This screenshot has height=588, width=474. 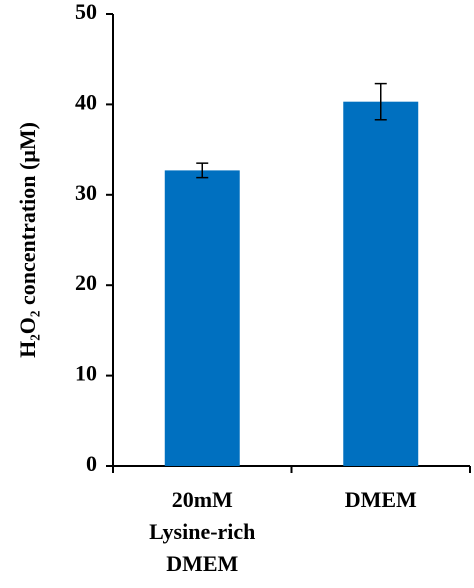 I want to click on x-tick-label: 20mM, so click(x=202, y=499).